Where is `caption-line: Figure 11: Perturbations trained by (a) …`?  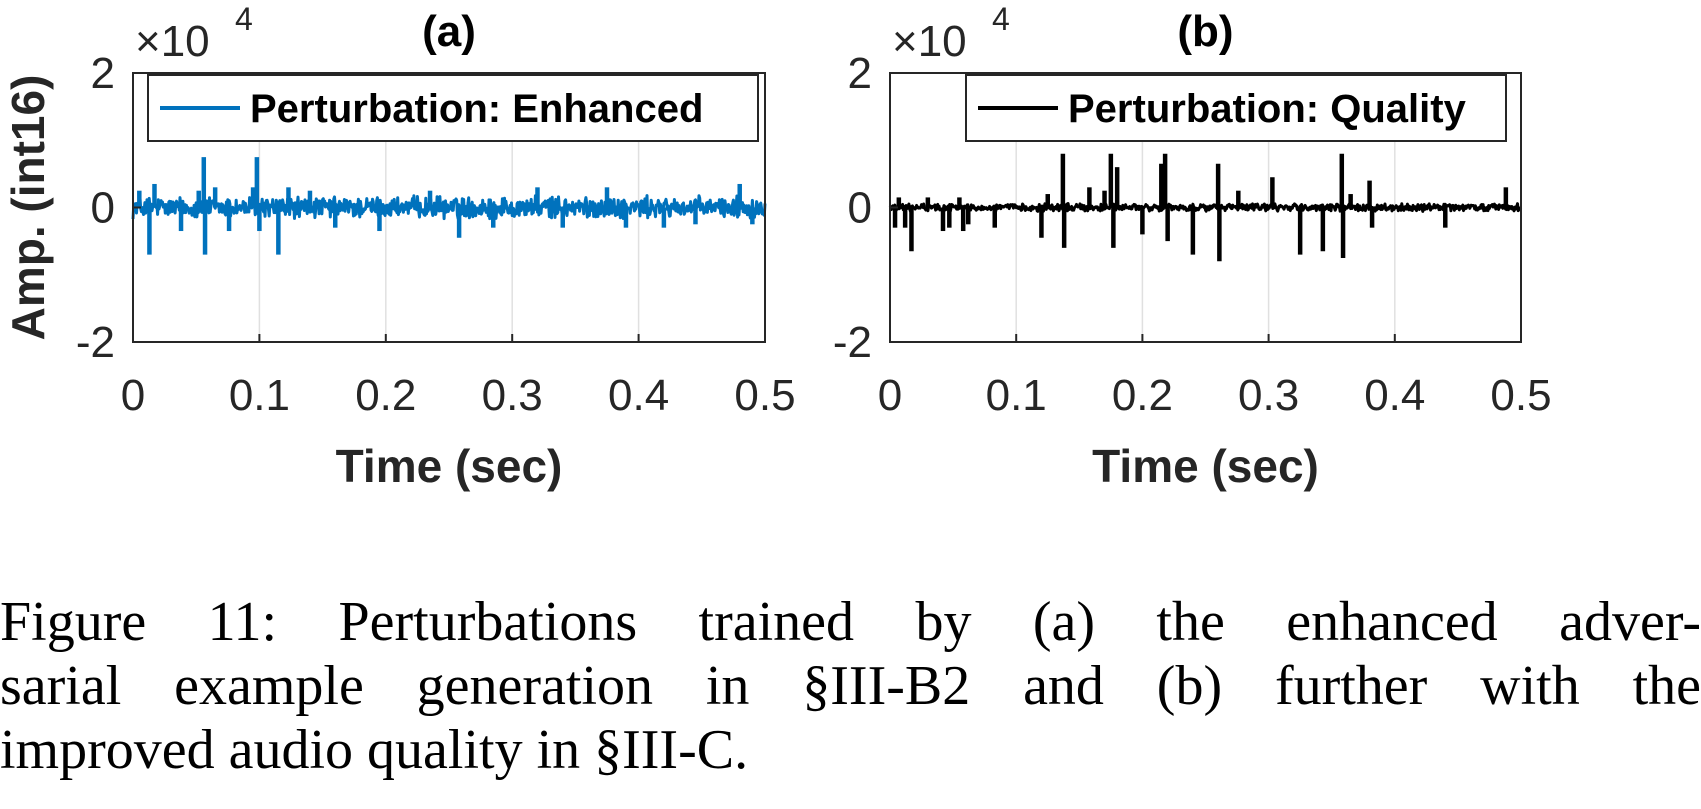
caption-line: Figure 11: Perturbations trained by (a) … is located at coordinates (850, 622).